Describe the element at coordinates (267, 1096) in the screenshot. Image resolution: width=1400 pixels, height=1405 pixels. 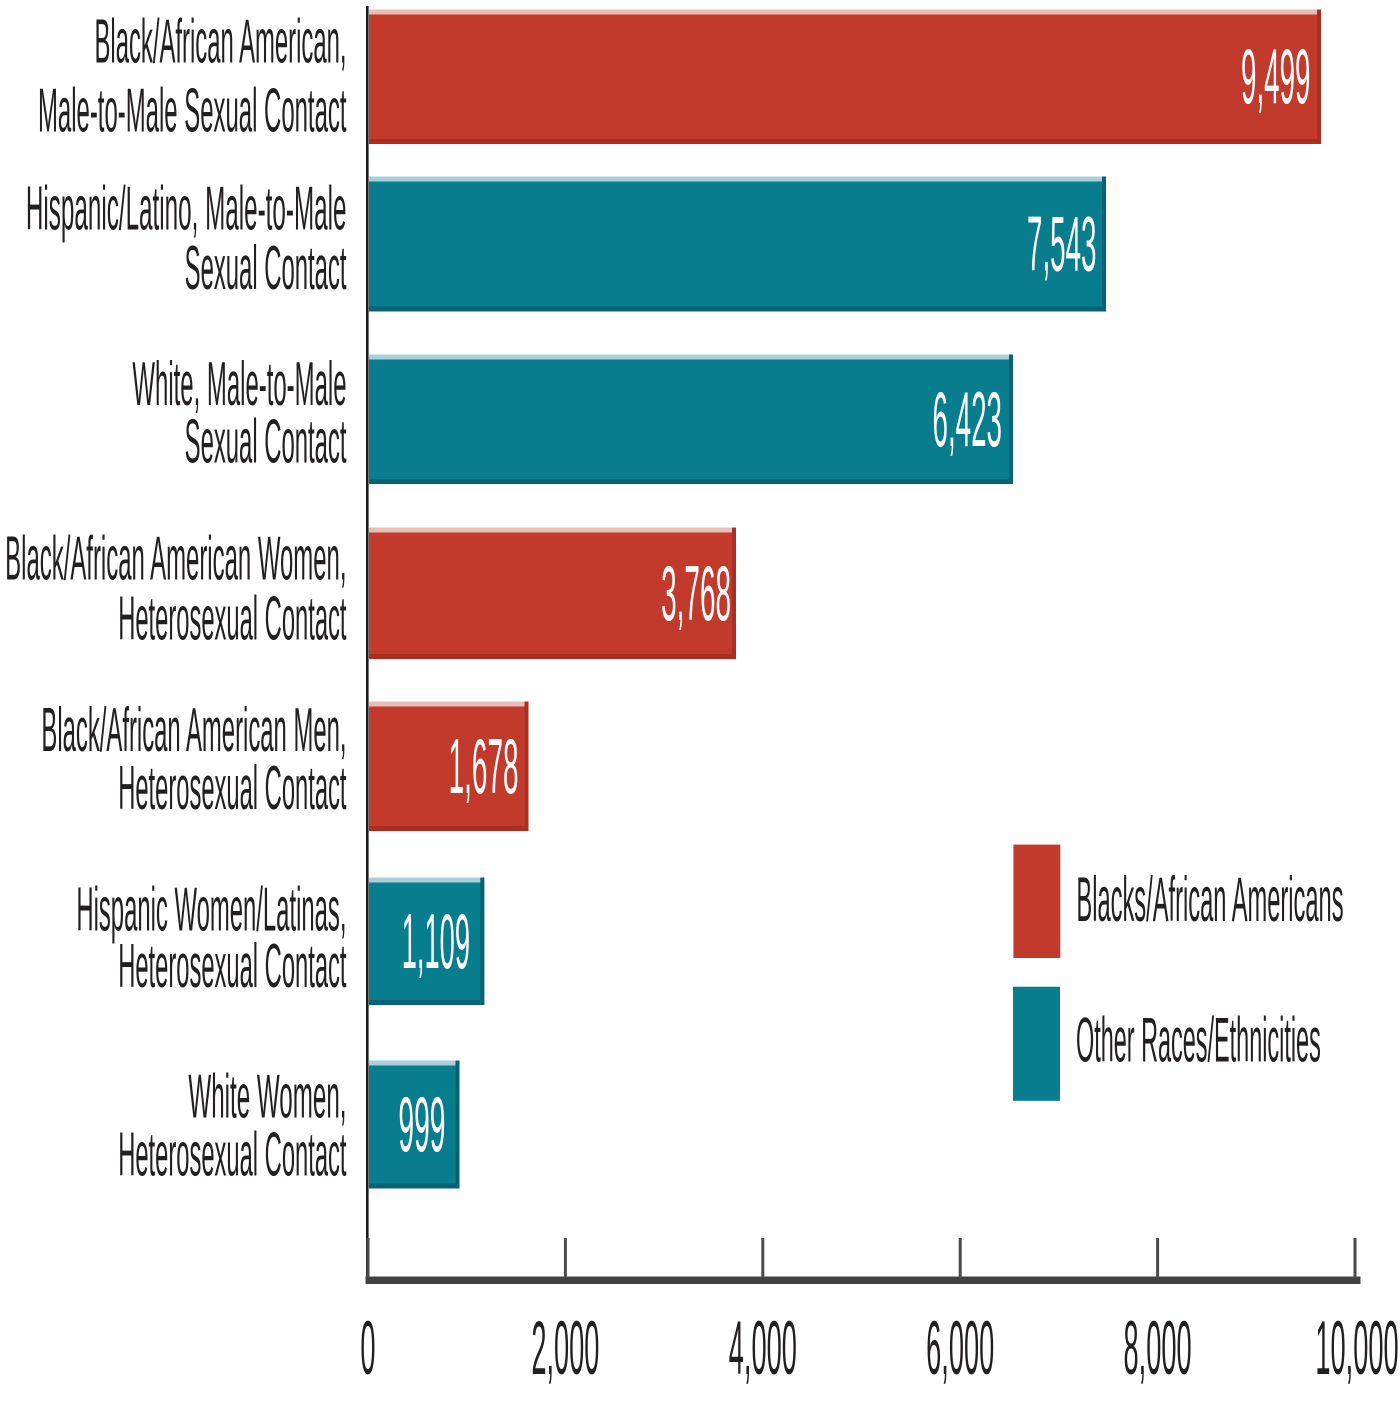
I see `svg-text: White Women,` at that location.